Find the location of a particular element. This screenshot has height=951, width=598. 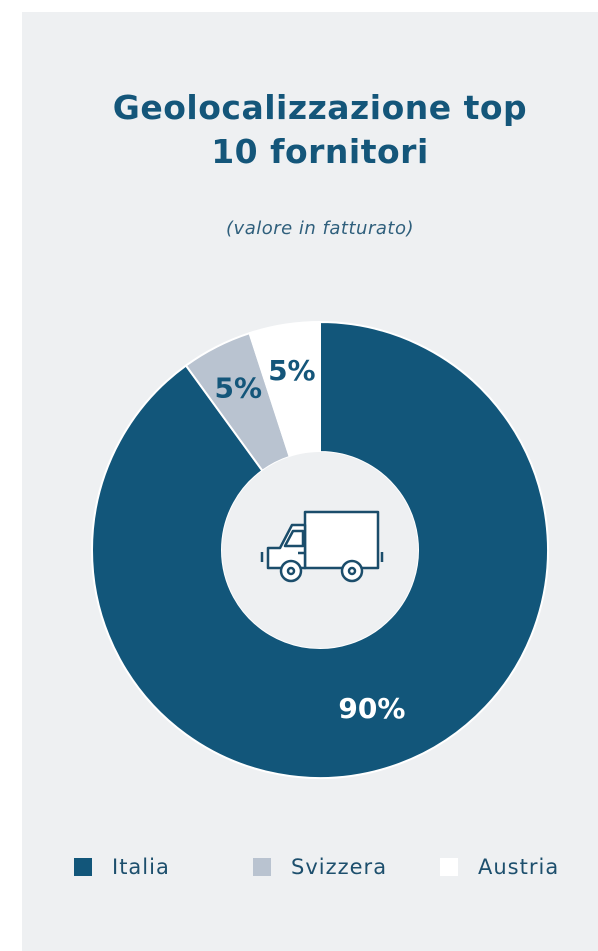

legend-label: Svizzera is located at coordinates (339, 867).